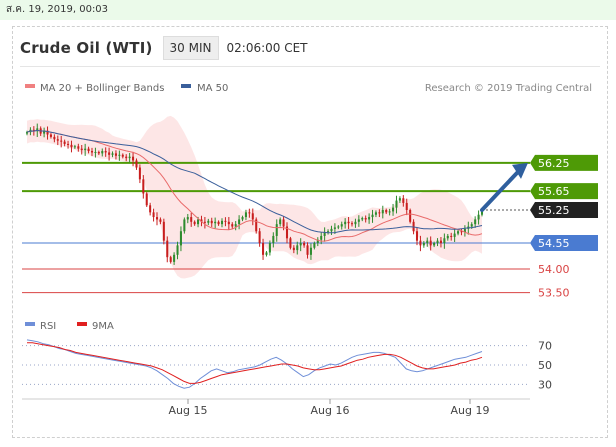 This screenshot has height=447, width=616. I want to click on projection-arrow-head, so click(520, 170).